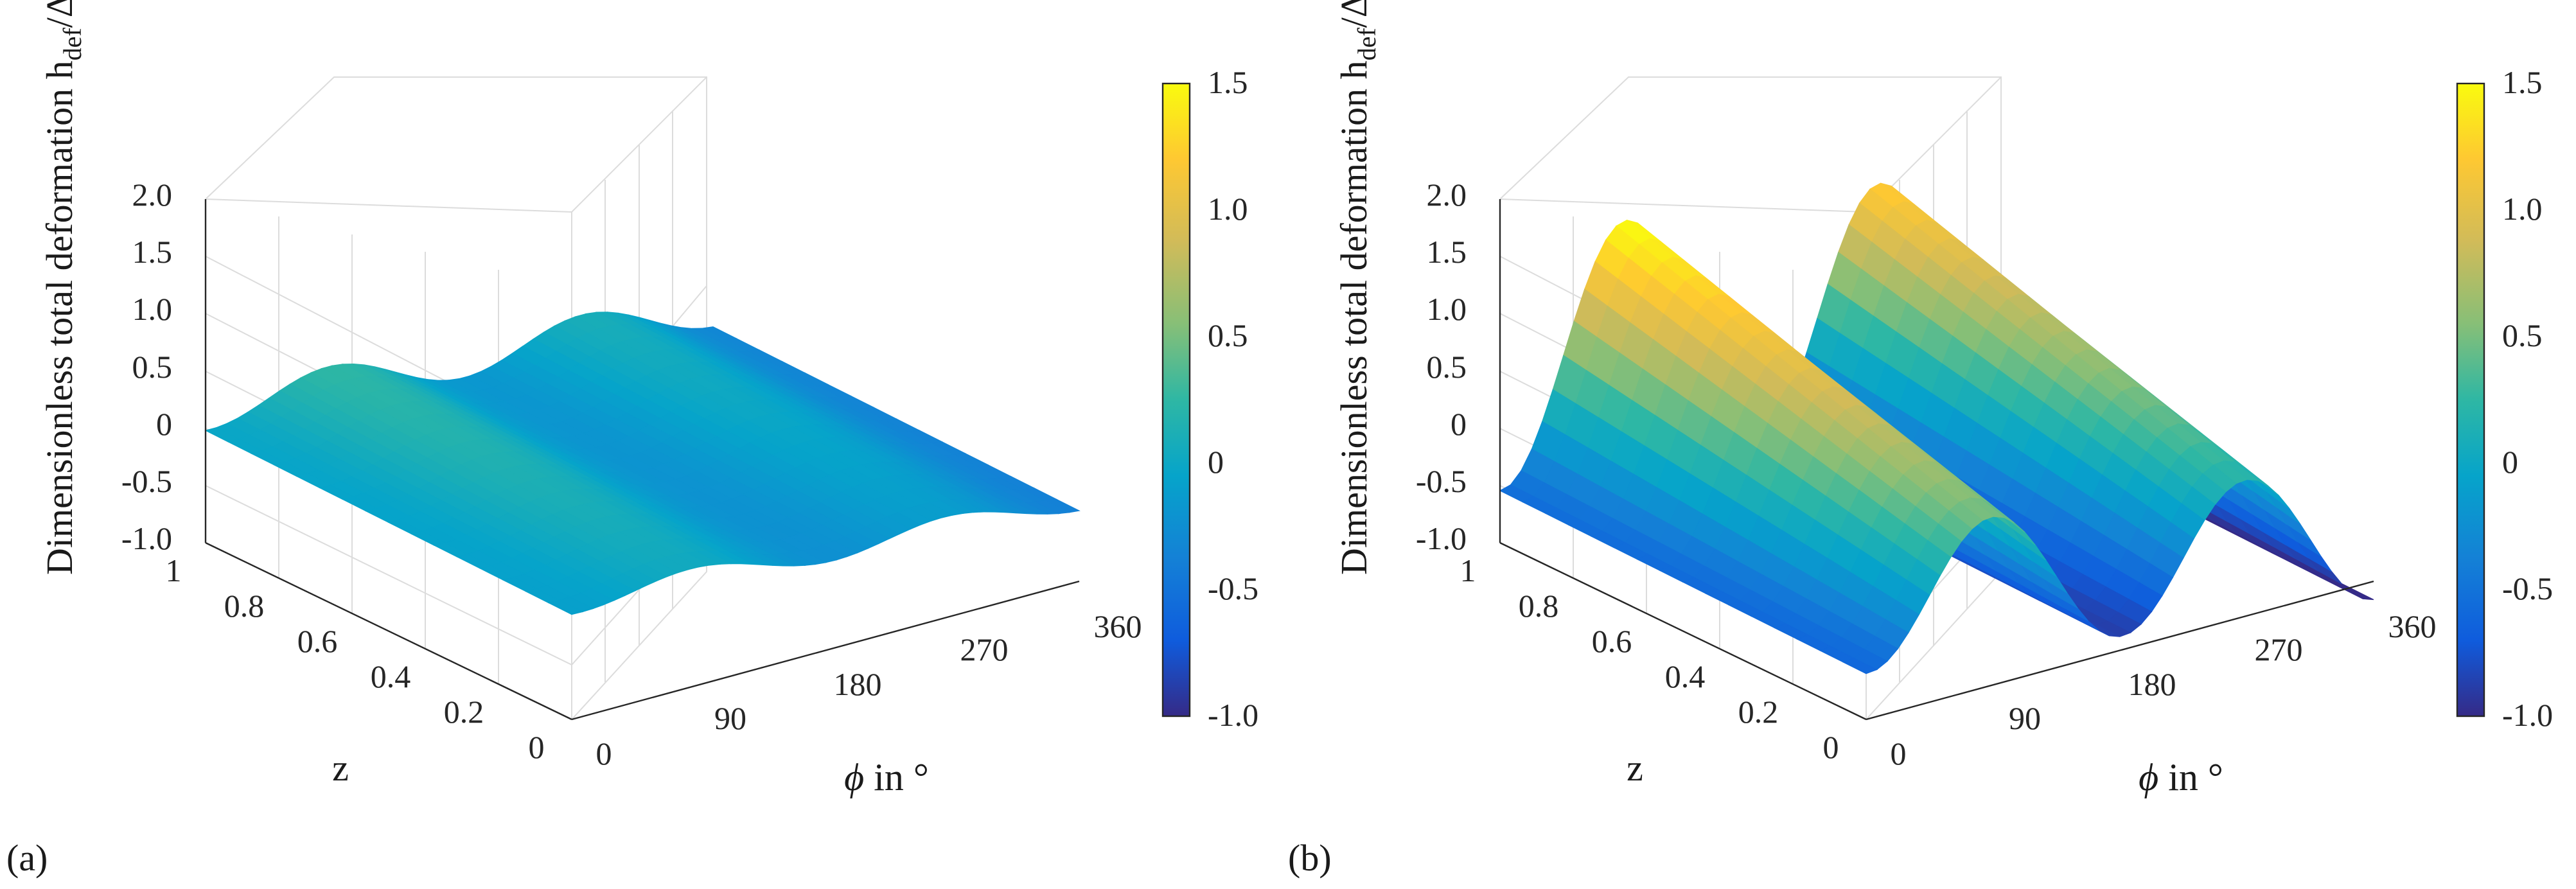 This screenshot has height=889, width=2576. What do you see at coordinates (27, 858) in the screenshot?
I see `panel-label: (a)` at bounding box center [27, 858].